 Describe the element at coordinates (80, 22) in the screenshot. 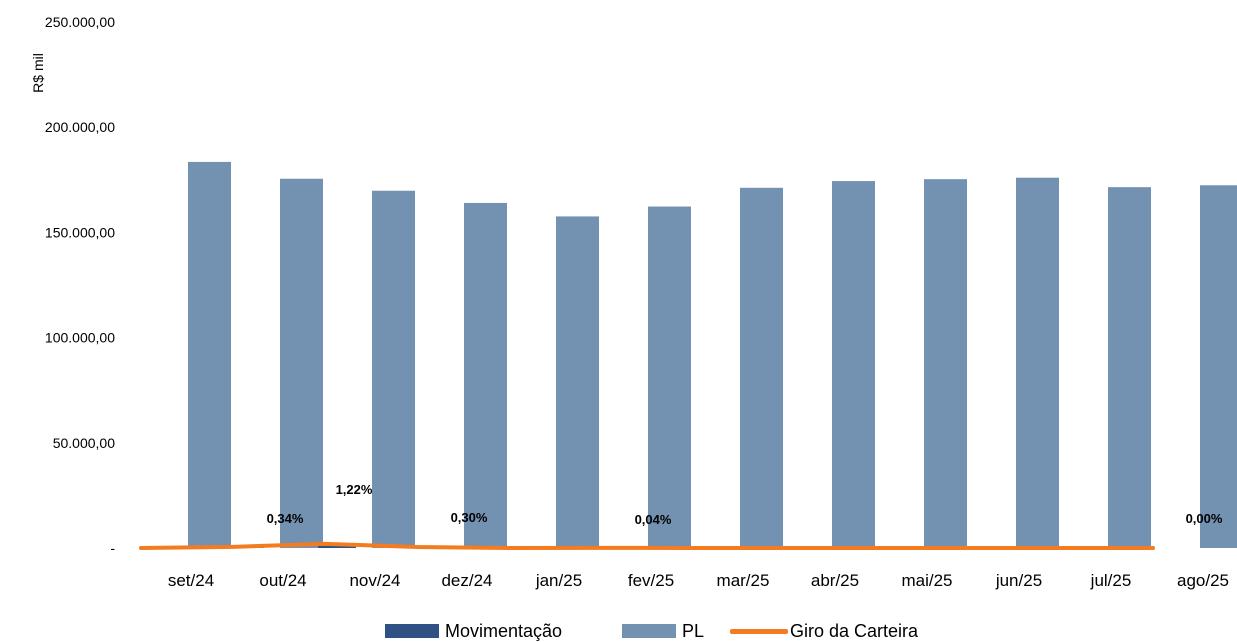

I see `y-tick-label: 250.000,00` at that location.